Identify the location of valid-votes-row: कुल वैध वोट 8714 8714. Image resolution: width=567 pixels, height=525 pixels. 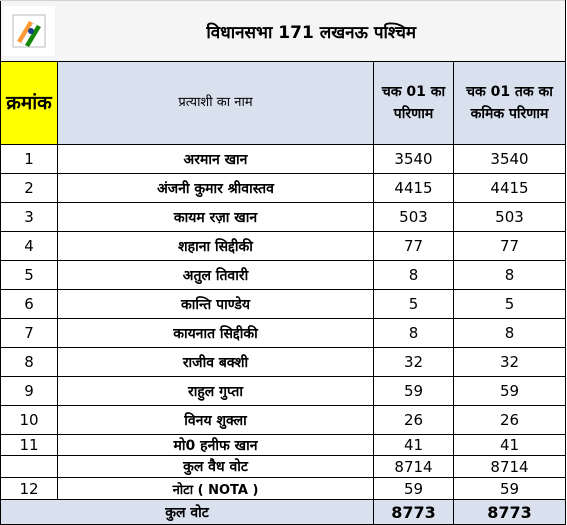
(283, 466).